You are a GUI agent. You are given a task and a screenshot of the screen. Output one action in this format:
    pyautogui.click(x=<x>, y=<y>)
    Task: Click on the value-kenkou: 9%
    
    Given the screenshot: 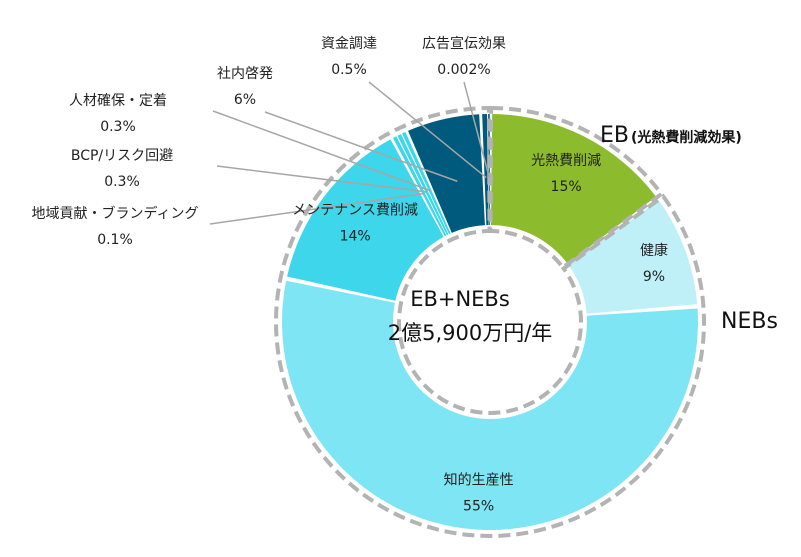 What is the action you would take?
    pyautogui.click(x=654, y=277)
    